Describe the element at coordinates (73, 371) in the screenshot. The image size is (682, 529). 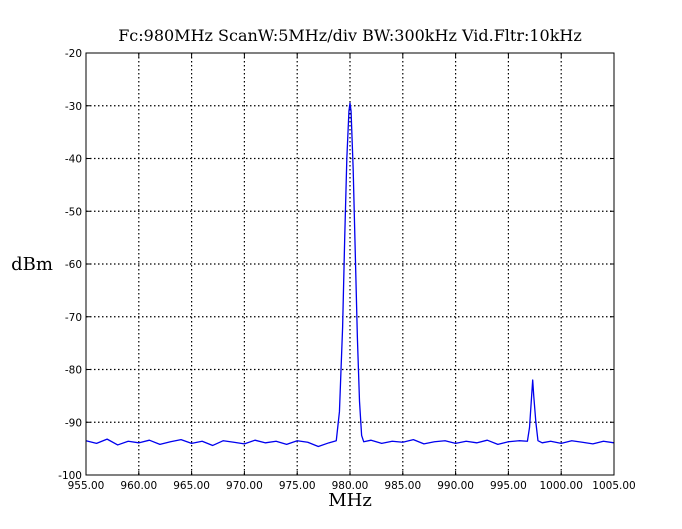
I see `y-tick-label: -80` at that location.